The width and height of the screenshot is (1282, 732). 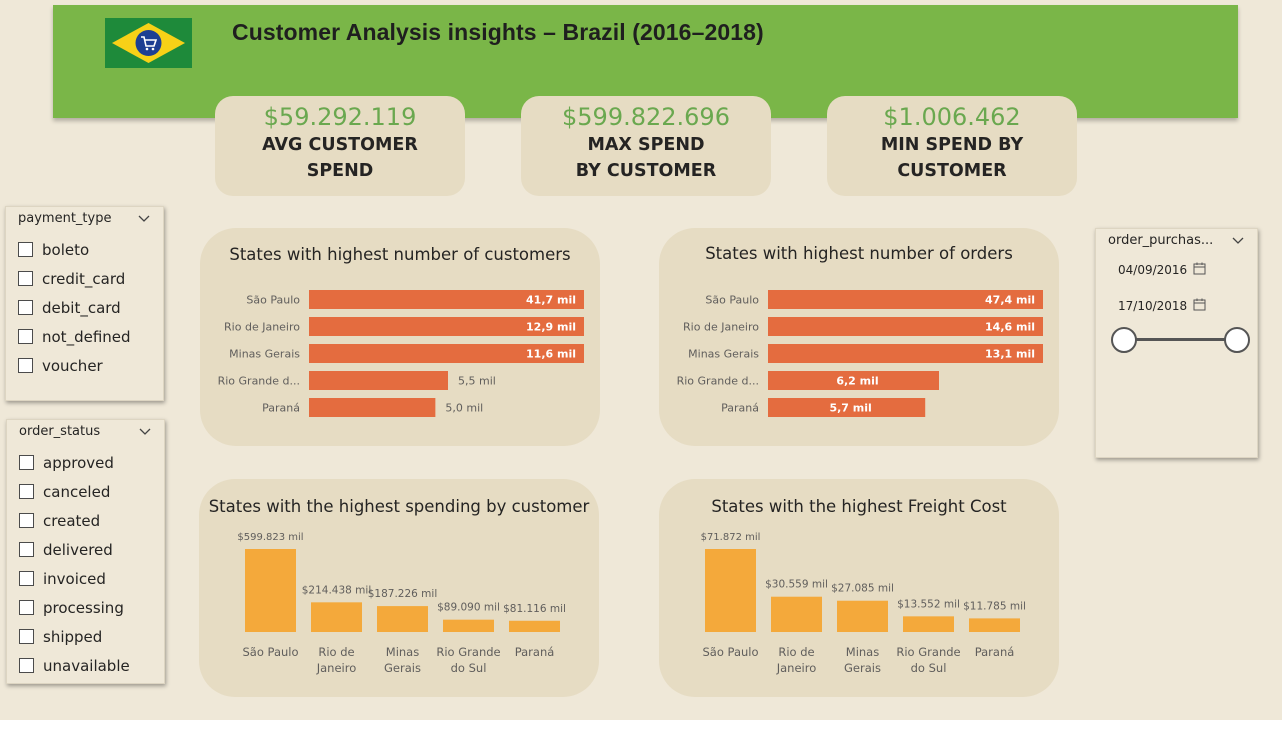 I want to click on data-label: $214.438 mil, so click(x=337, y=590).